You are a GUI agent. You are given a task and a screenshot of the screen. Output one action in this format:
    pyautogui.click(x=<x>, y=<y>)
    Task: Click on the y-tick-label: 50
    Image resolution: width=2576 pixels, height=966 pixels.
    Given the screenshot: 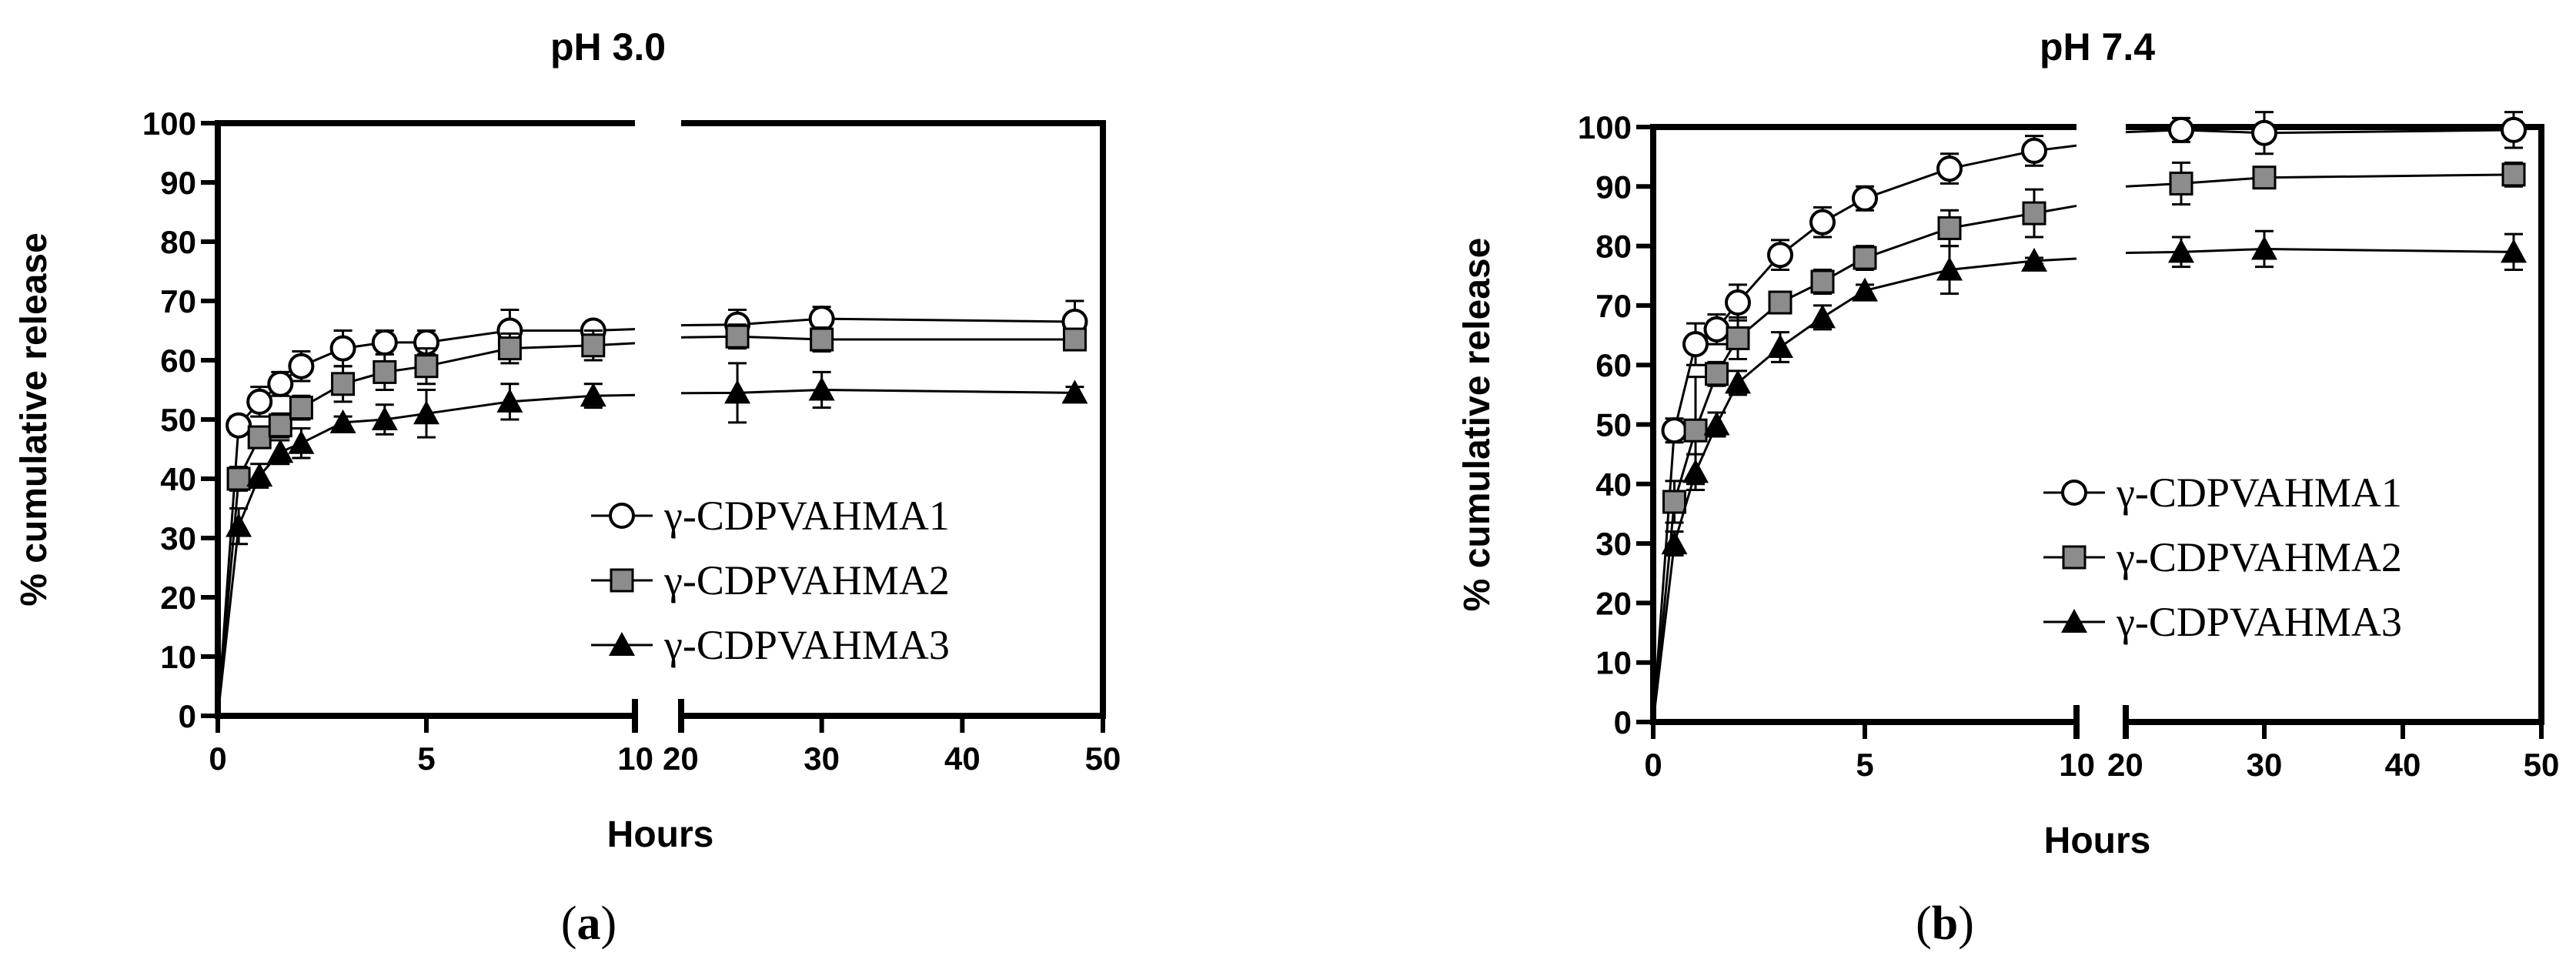 What is the action you would take?
    pyautogui.click(x=178, y=420)
    